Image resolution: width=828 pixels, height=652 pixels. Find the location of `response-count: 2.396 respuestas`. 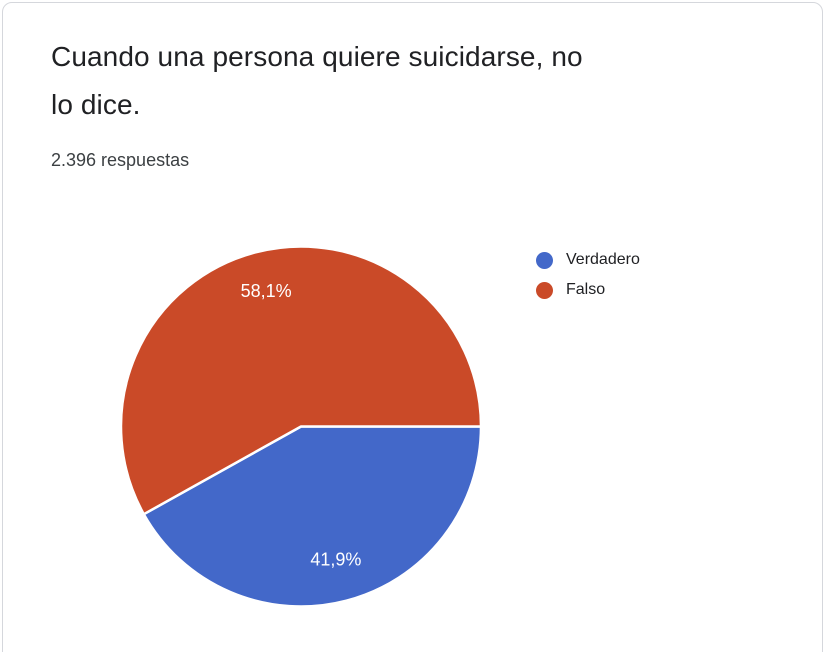

response-count: 2.396 respuestas is located at coordinates (120, 160).